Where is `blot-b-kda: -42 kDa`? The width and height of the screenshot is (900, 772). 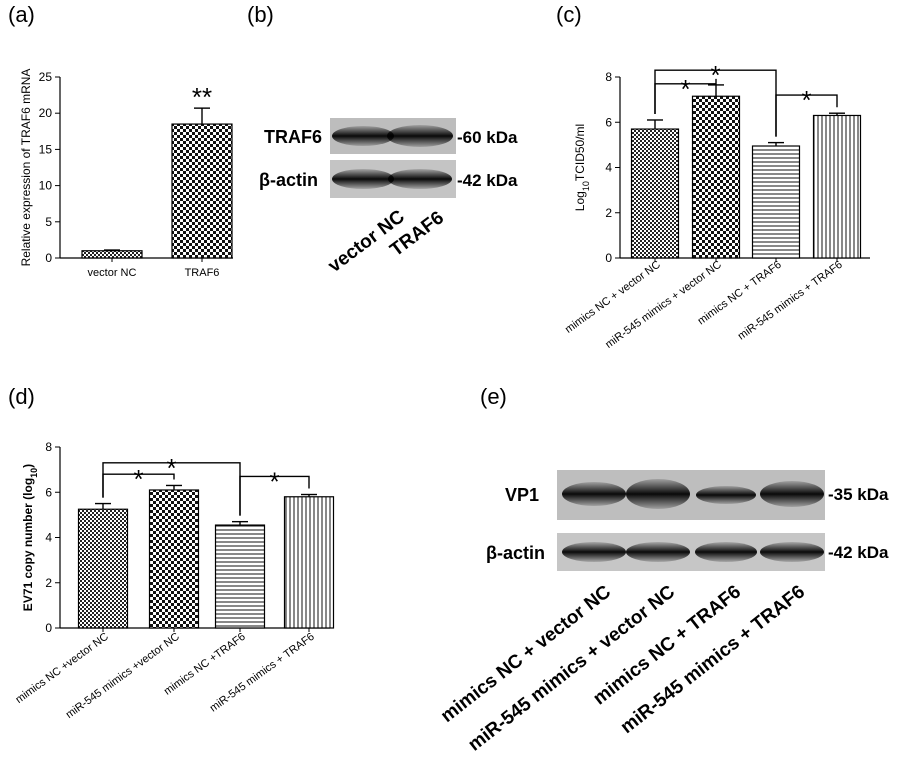
blot-b-kda: -42 kDa is located at coordinates (487, 180).